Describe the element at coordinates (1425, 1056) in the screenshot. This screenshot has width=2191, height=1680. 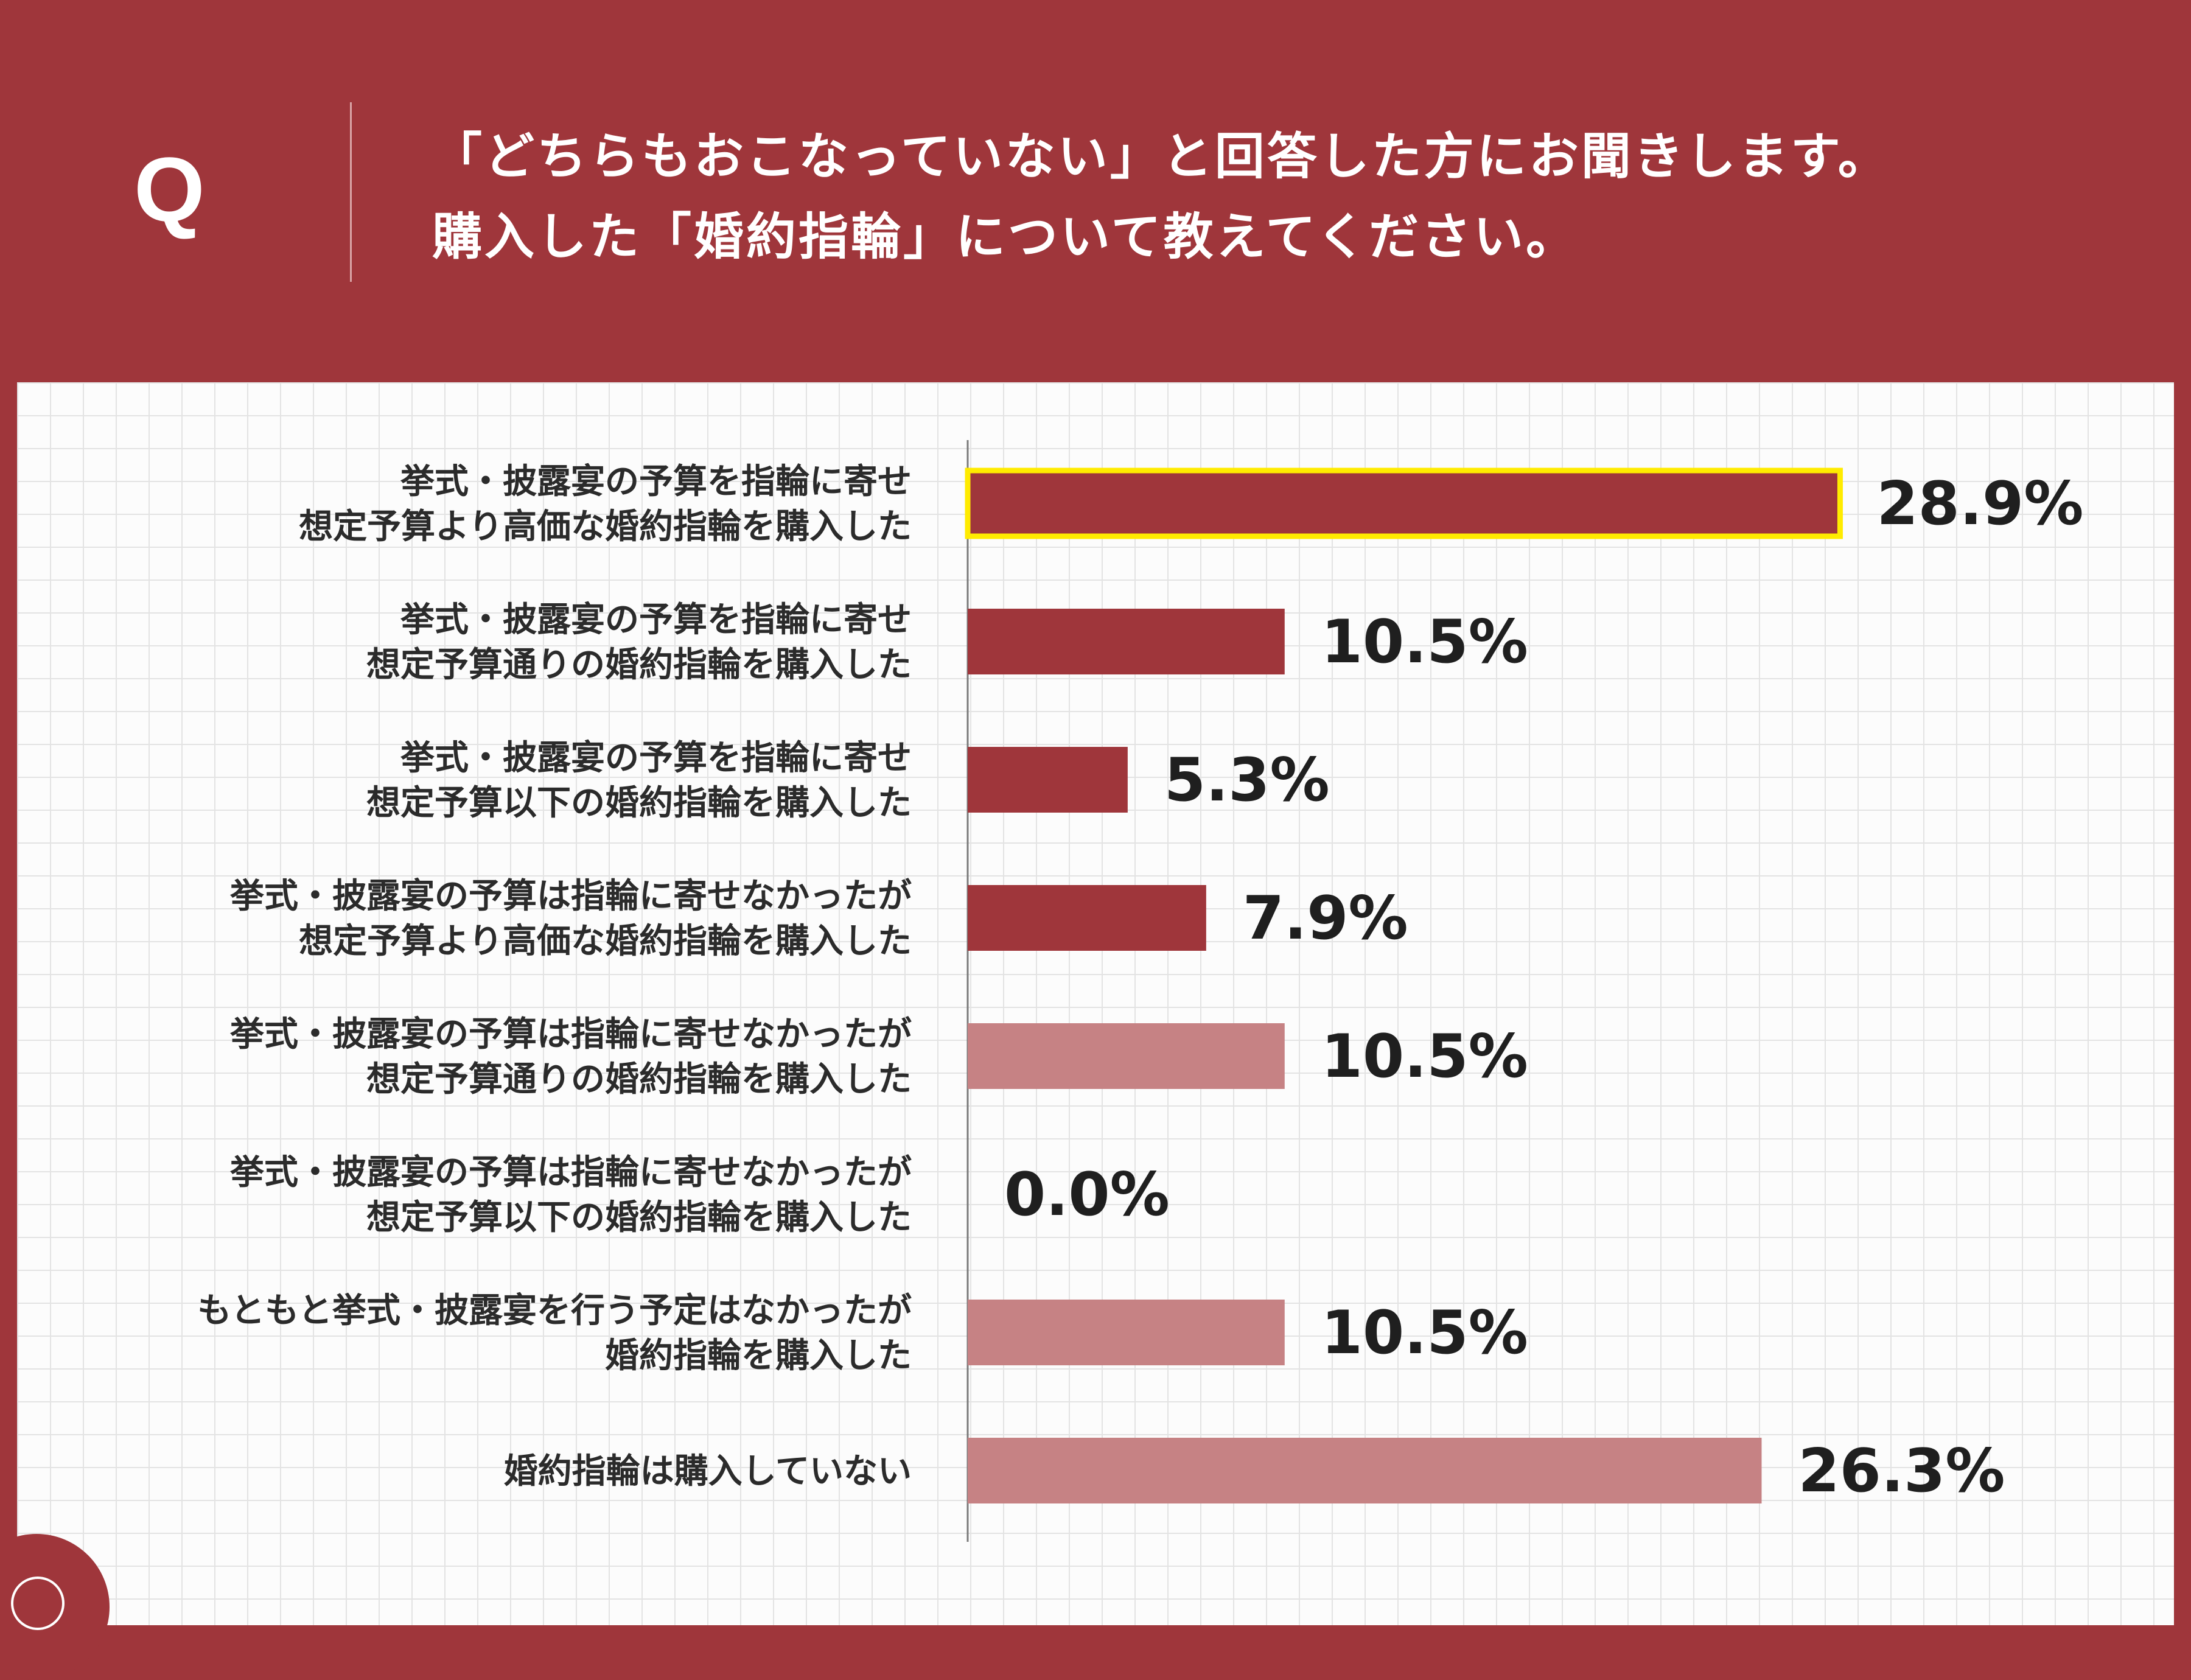
I see `value-label-5: 10.5%` at that location.